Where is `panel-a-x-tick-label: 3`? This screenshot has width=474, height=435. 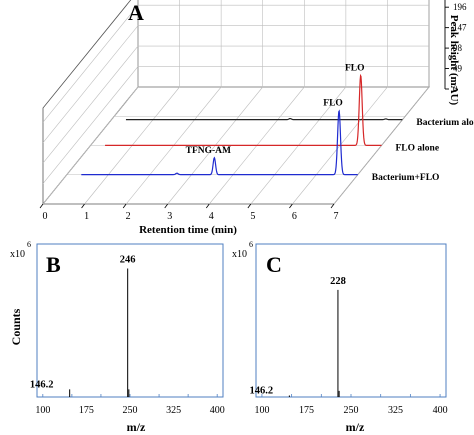 panel-a-x-tick-label: 3 is located at coordinates (169, 216).